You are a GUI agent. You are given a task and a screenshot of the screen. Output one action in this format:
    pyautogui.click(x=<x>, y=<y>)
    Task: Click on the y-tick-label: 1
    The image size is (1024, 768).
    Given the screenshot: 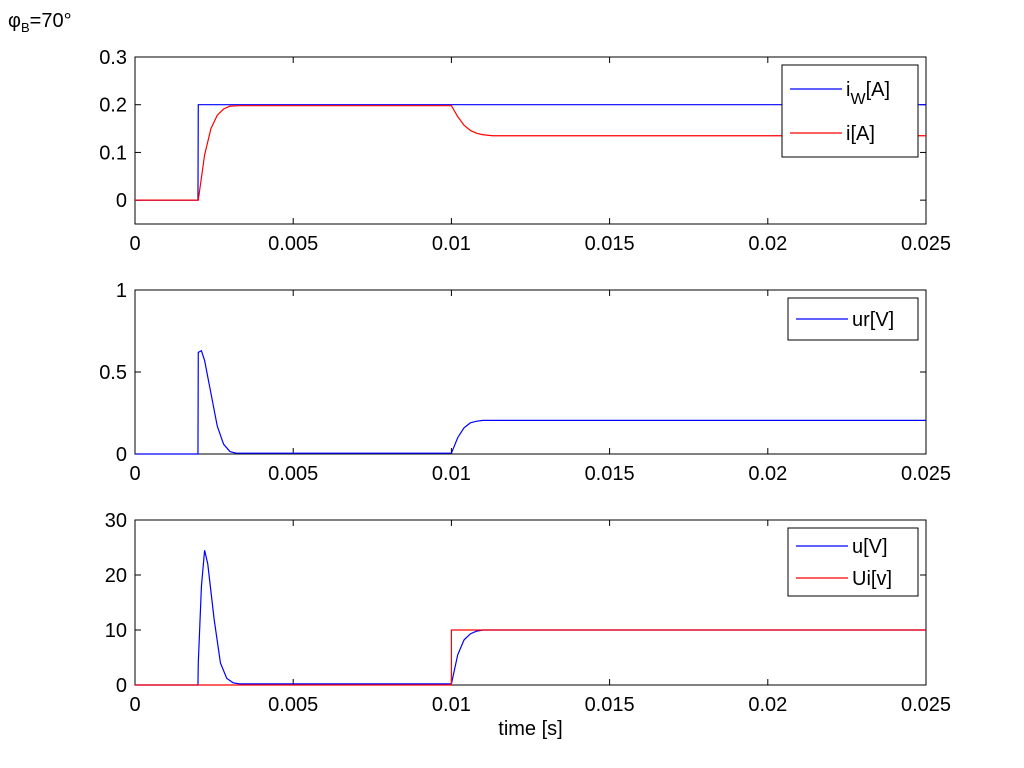 What is the action you would take?
    pyautogui.click(x=121, y=291)
    